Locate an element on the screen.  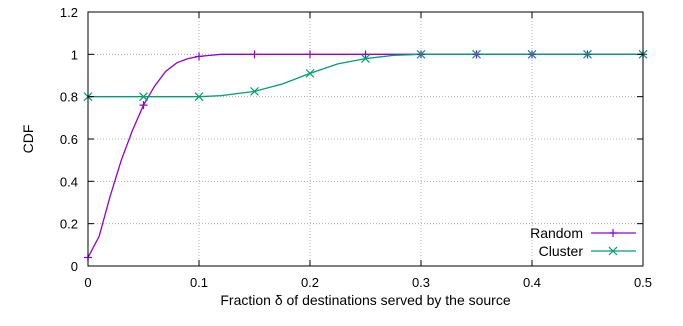
y-tick-label: 0 is located at coordinates (74, 266).